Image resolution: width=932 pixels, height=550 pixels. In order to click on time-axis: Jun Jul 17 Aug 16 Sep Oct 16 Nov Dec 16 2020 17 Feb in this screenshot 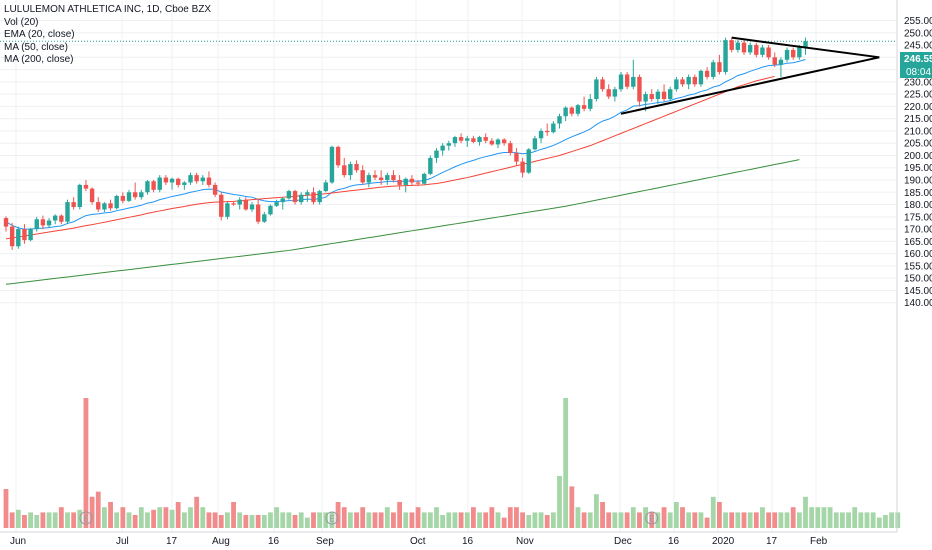, I will do `click(448, 539)`.